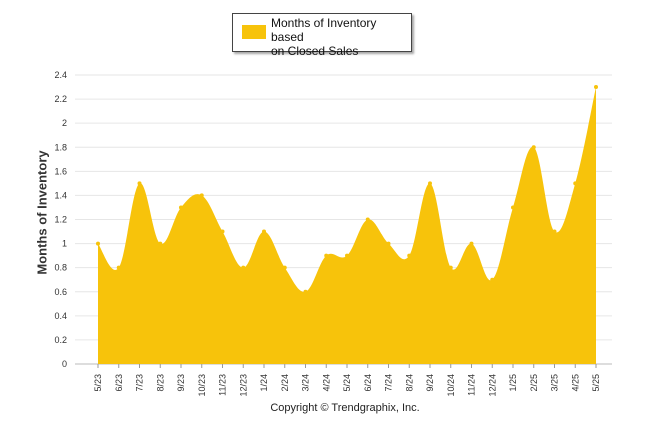 The width and height of the screenshot is (646, 434). Describe the element at coordinates (119, 383) in the screenshot. I see `x-tick-label: 6/23` at that location.